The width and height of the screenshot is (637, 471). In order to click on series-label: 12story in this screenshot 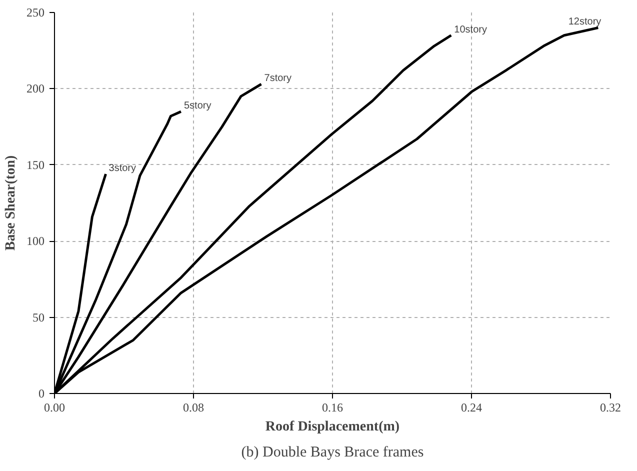, I will do `click(585, 22)`.